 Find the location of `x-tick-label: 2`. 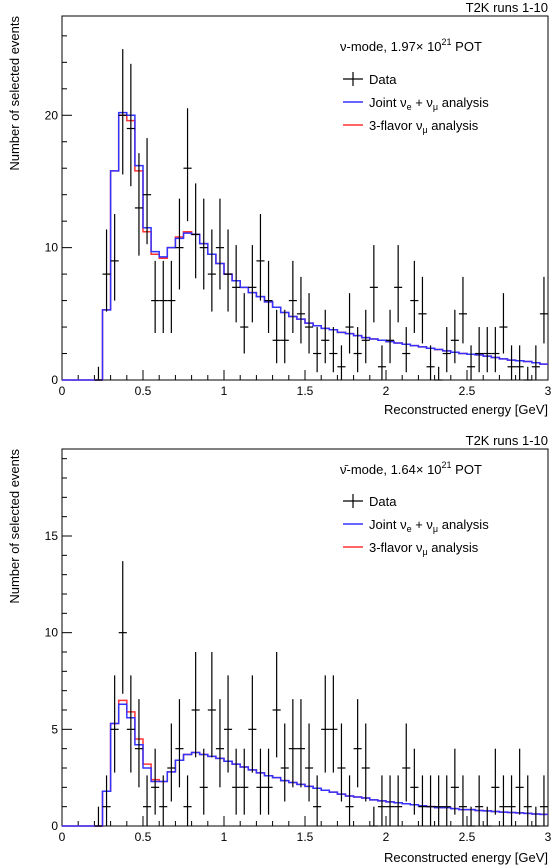

x-tick-label: 2 is located at coordinates (386, 837).